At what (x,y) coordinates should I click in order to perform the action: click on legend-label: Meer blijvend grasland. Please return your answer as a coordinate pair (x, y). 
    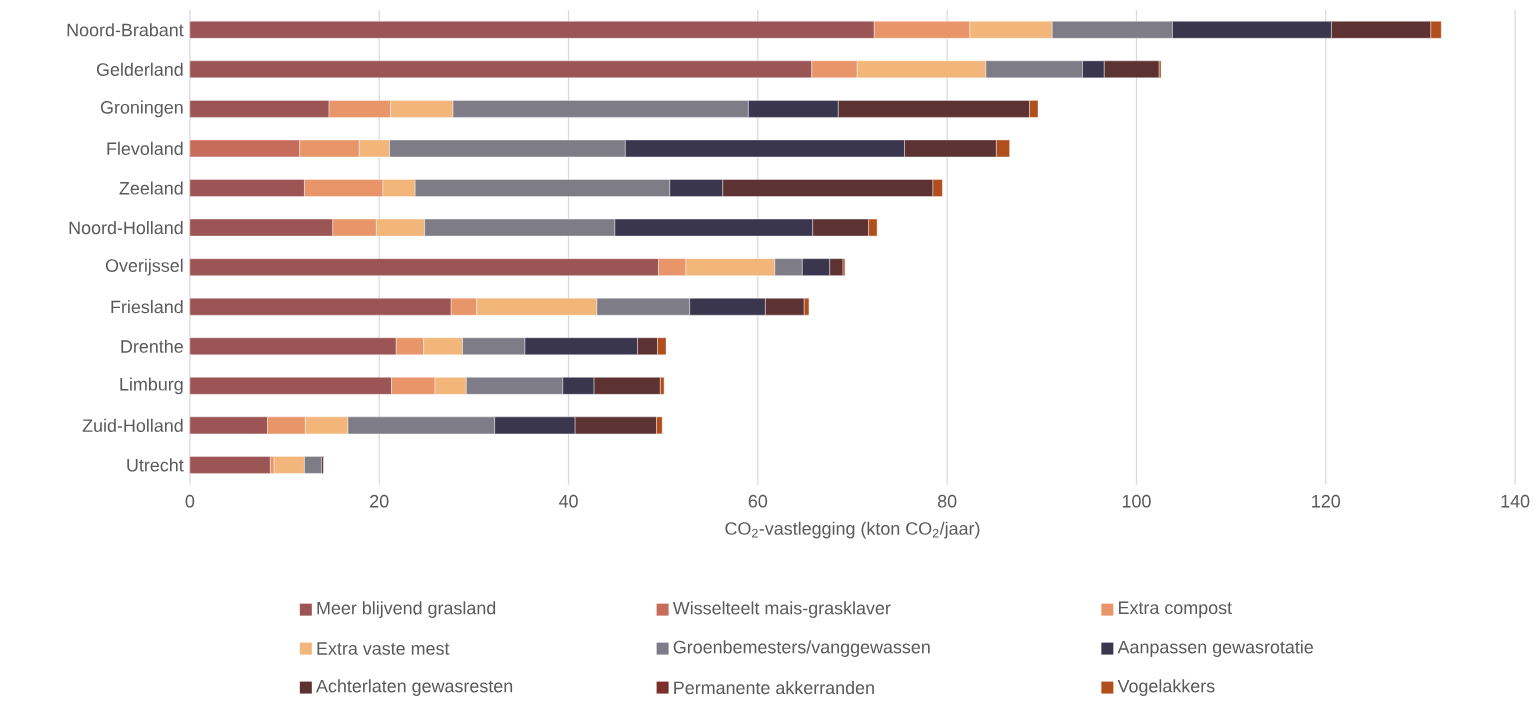
    Looking at the image, I should click on (406, 610).